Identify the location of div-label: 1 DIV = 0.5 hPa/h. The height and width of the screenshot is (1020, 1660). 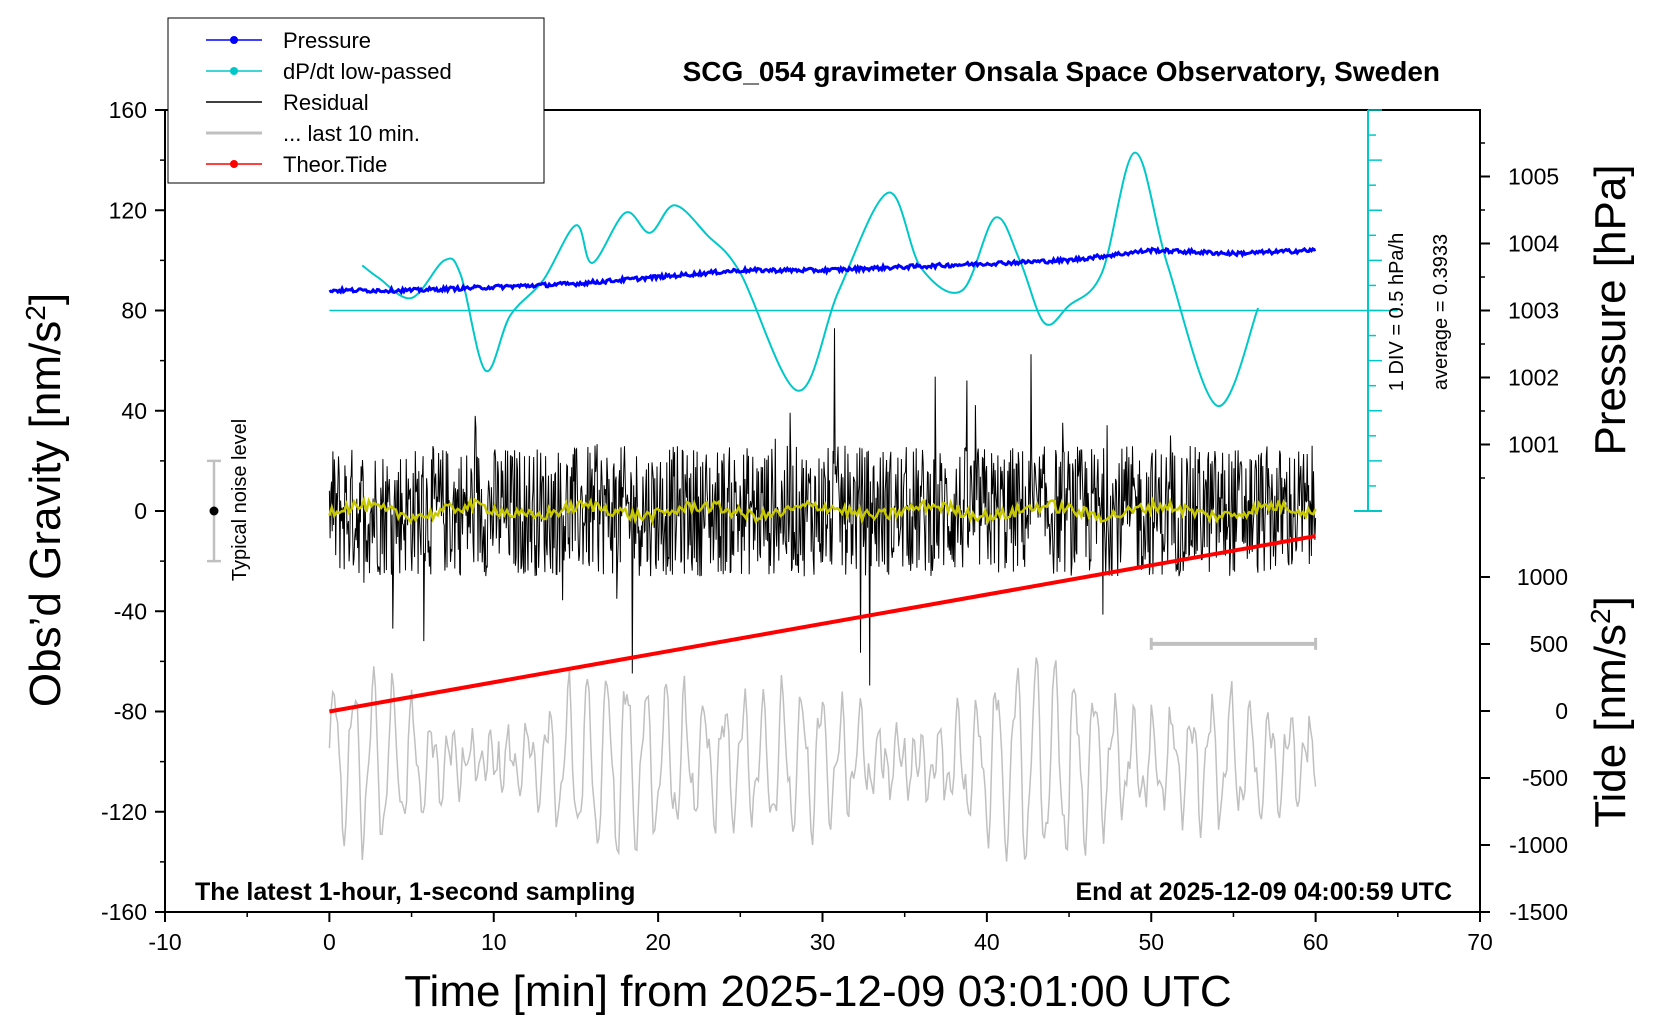
(1397, 312).